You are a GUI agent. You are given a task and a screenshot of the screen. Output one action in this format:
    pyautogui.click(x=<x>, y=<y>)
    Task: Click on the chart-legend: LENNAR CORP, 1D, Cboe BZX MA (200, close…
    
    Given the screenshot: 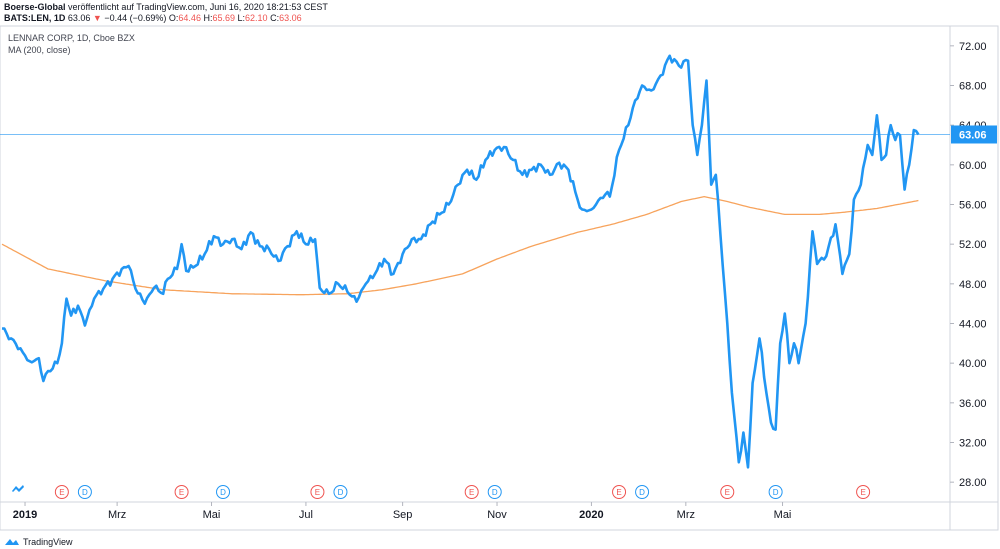 What is the action you would take?
    pyautogui.click(x=71, y=44)
    